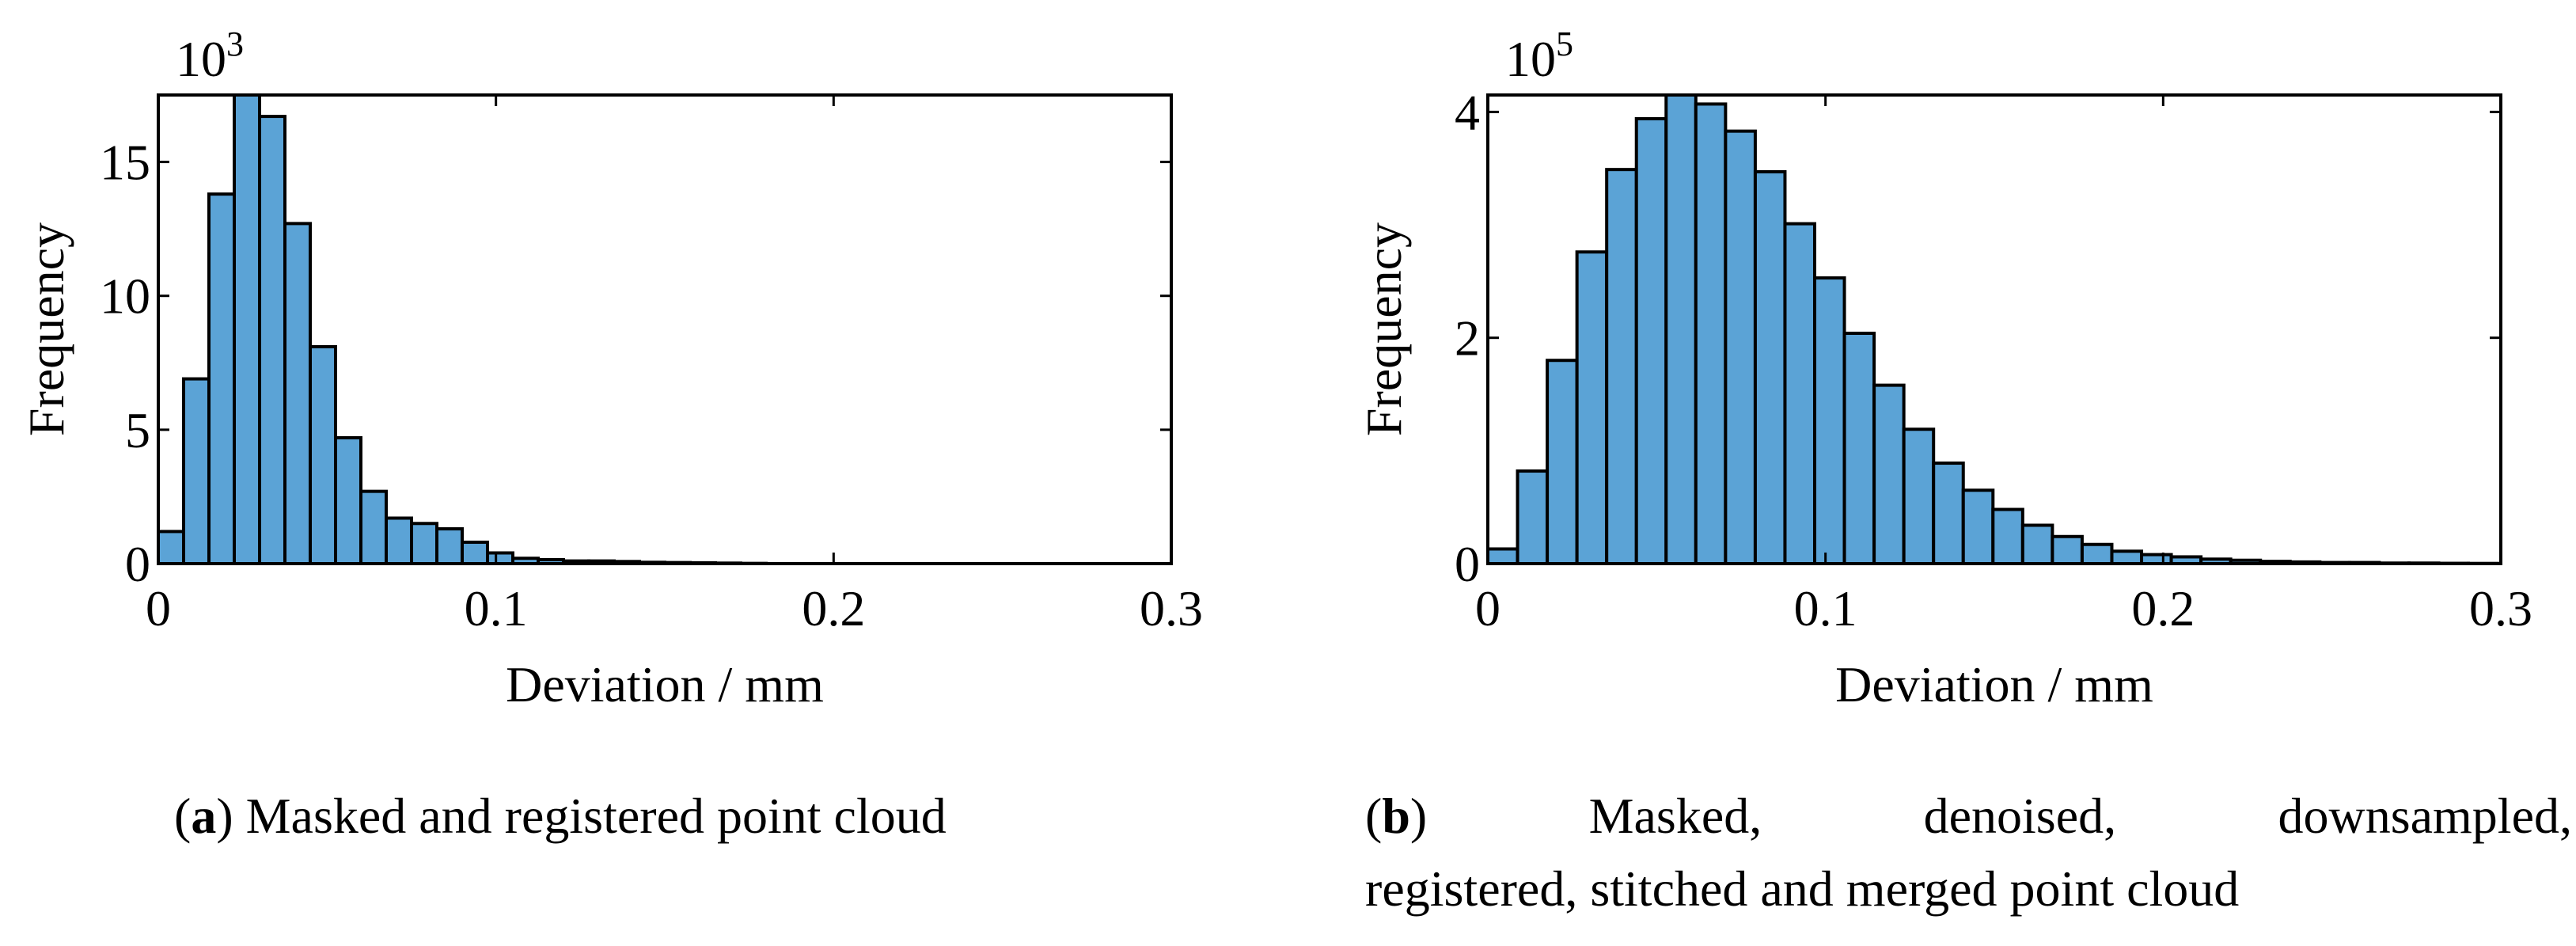 The width and height of the screenshot is (2576, 946). What do you see at coordinates (137, 564) in the screenshot?
I see `y-tick-label-a: 0` at bounding box center [137, 564].